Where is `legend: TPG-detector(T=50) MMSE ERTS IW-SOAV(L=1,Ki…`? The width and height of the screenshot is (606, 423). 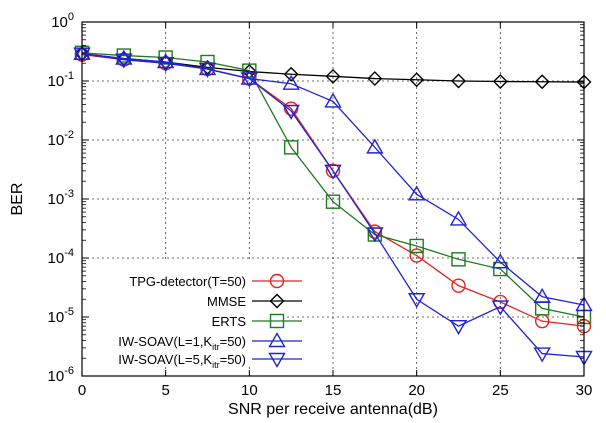
legend: TPG-detector(T=50) MMSE ERTS IW-SOAV(L=1,Ki… is located at coordinates (210, 321).